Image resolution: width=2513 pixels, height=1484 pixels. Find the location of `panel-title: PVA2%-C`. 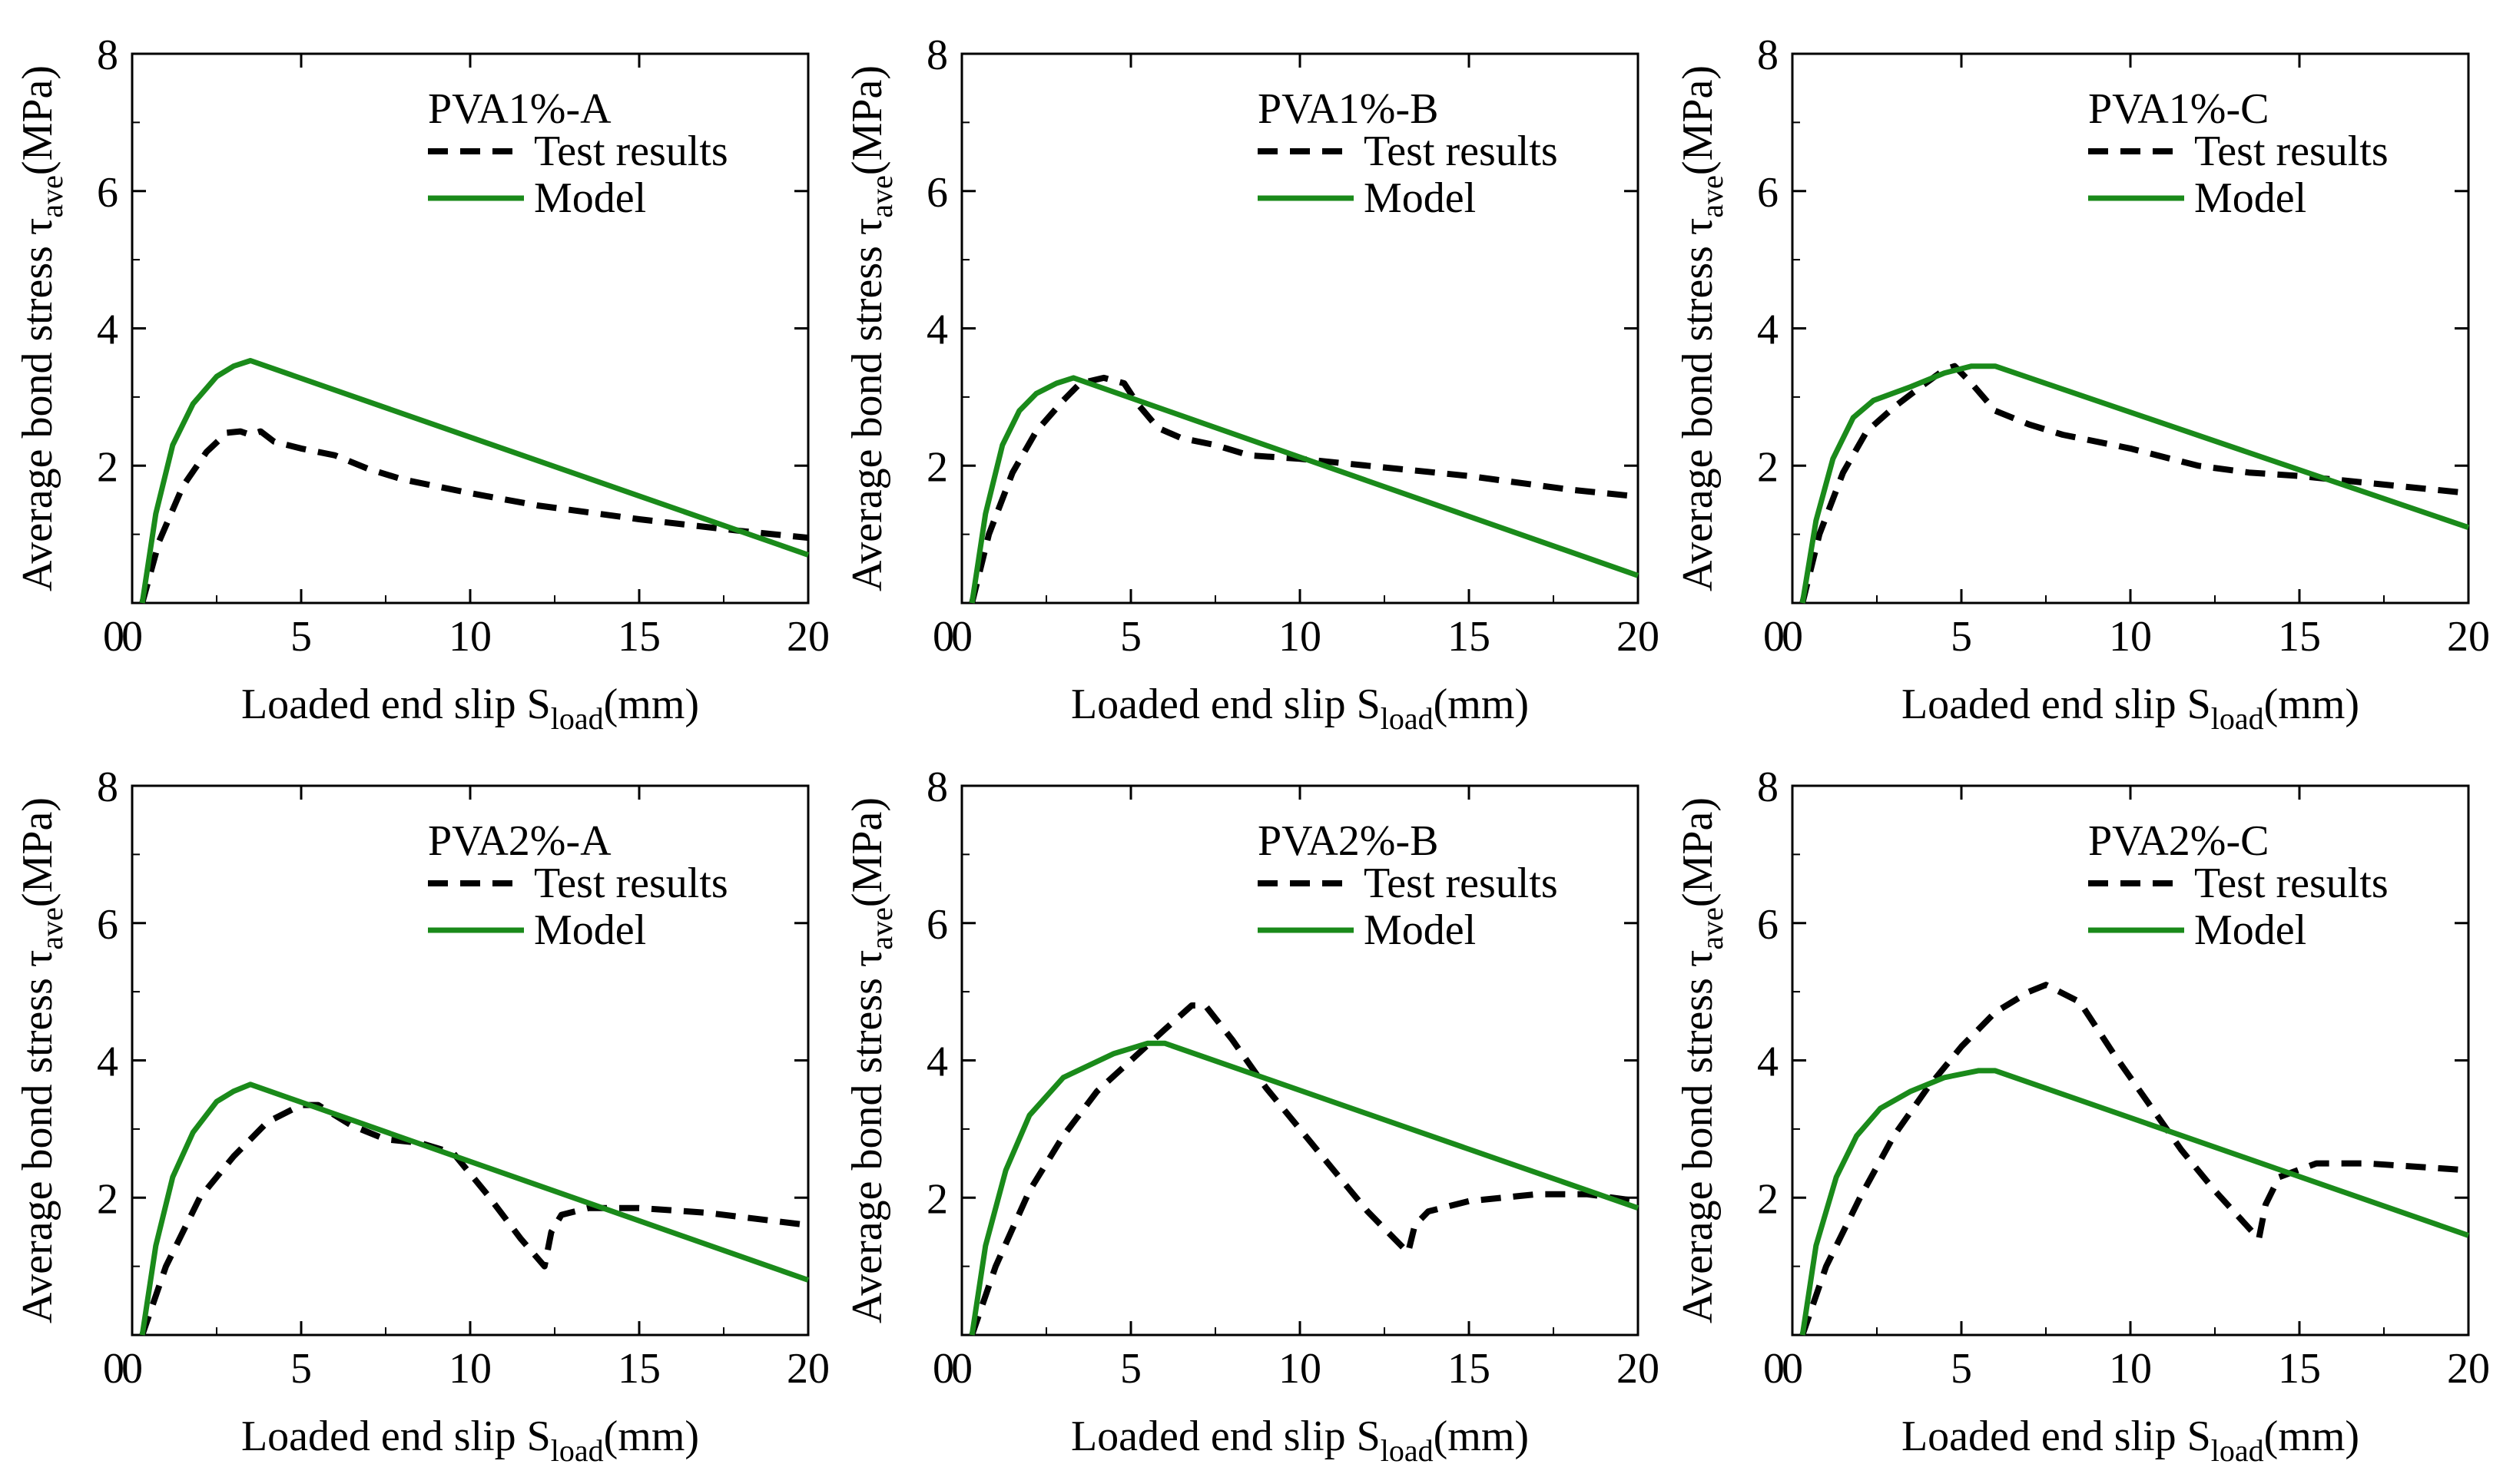

panel-title: PVA2%-C is located at coordinates (2178, 841).